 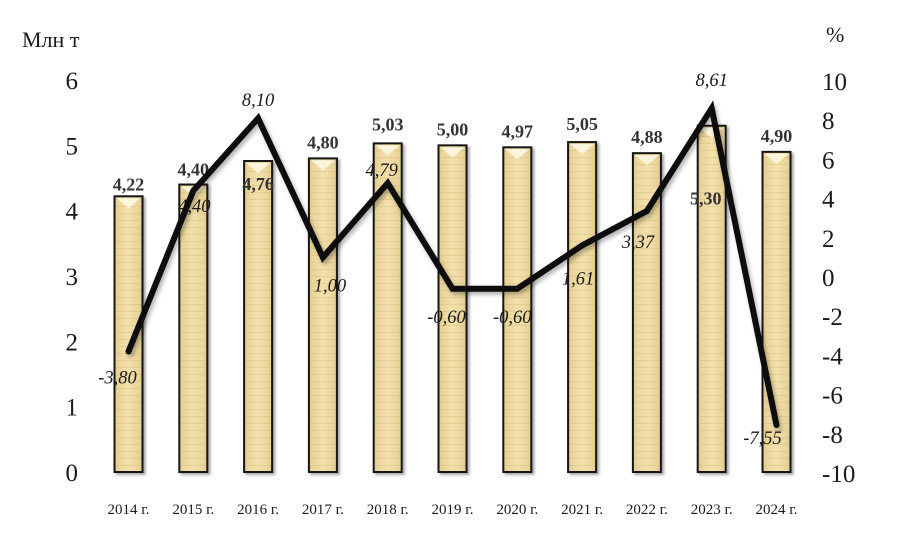 What do you see at coordinates (323, 142) in the screenshot?
I see `bar-value-label: 4,80` at bounding box center [323, 142].